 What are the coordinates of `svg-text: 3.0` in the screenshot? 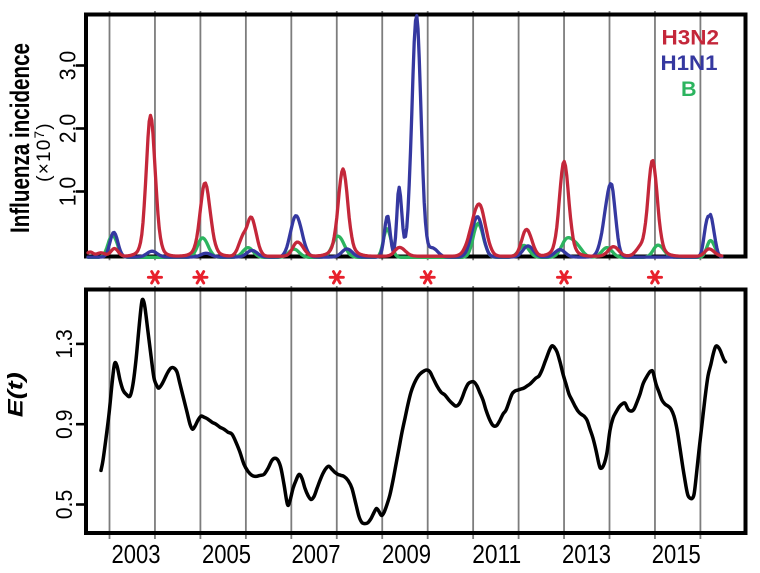 It's located at (67, 66).